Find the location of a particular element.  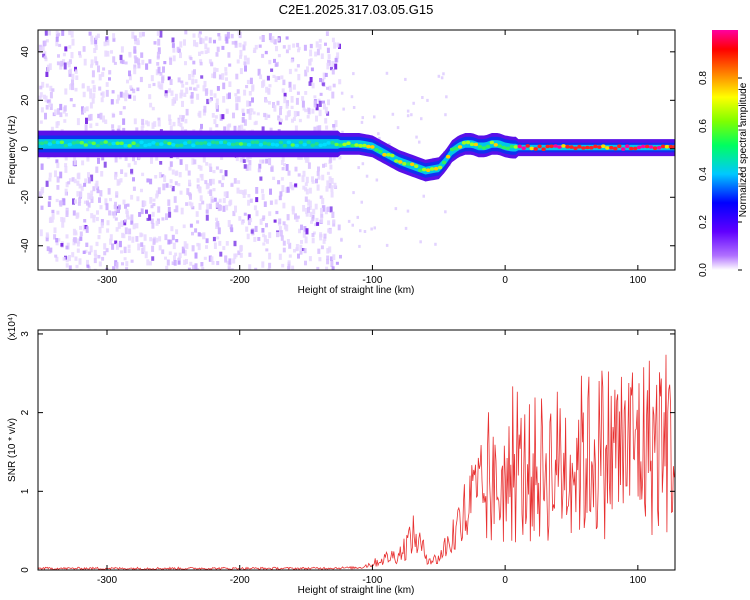

spectrogram-xtick-label: -100 is located at coordinates (372, 280).